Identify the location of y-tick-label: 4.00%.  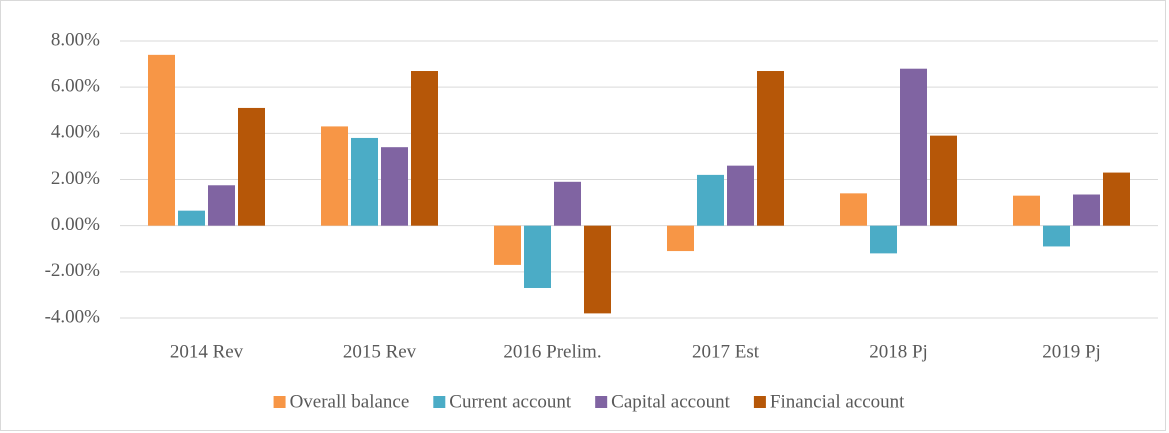
(75, 132).